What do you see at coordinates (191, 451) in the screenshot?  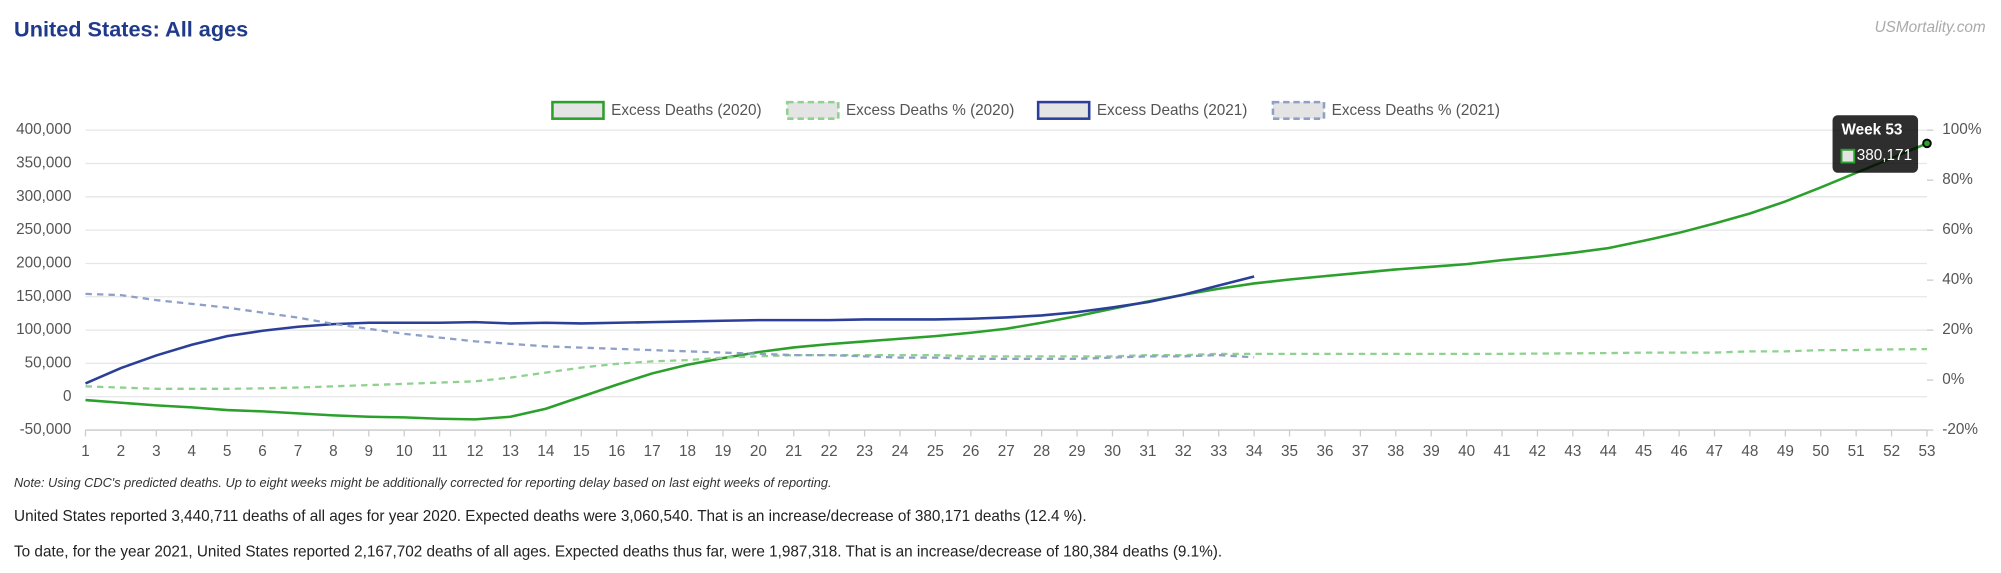 I see `x-tick-label: 4` at bounding box center [191, 451].